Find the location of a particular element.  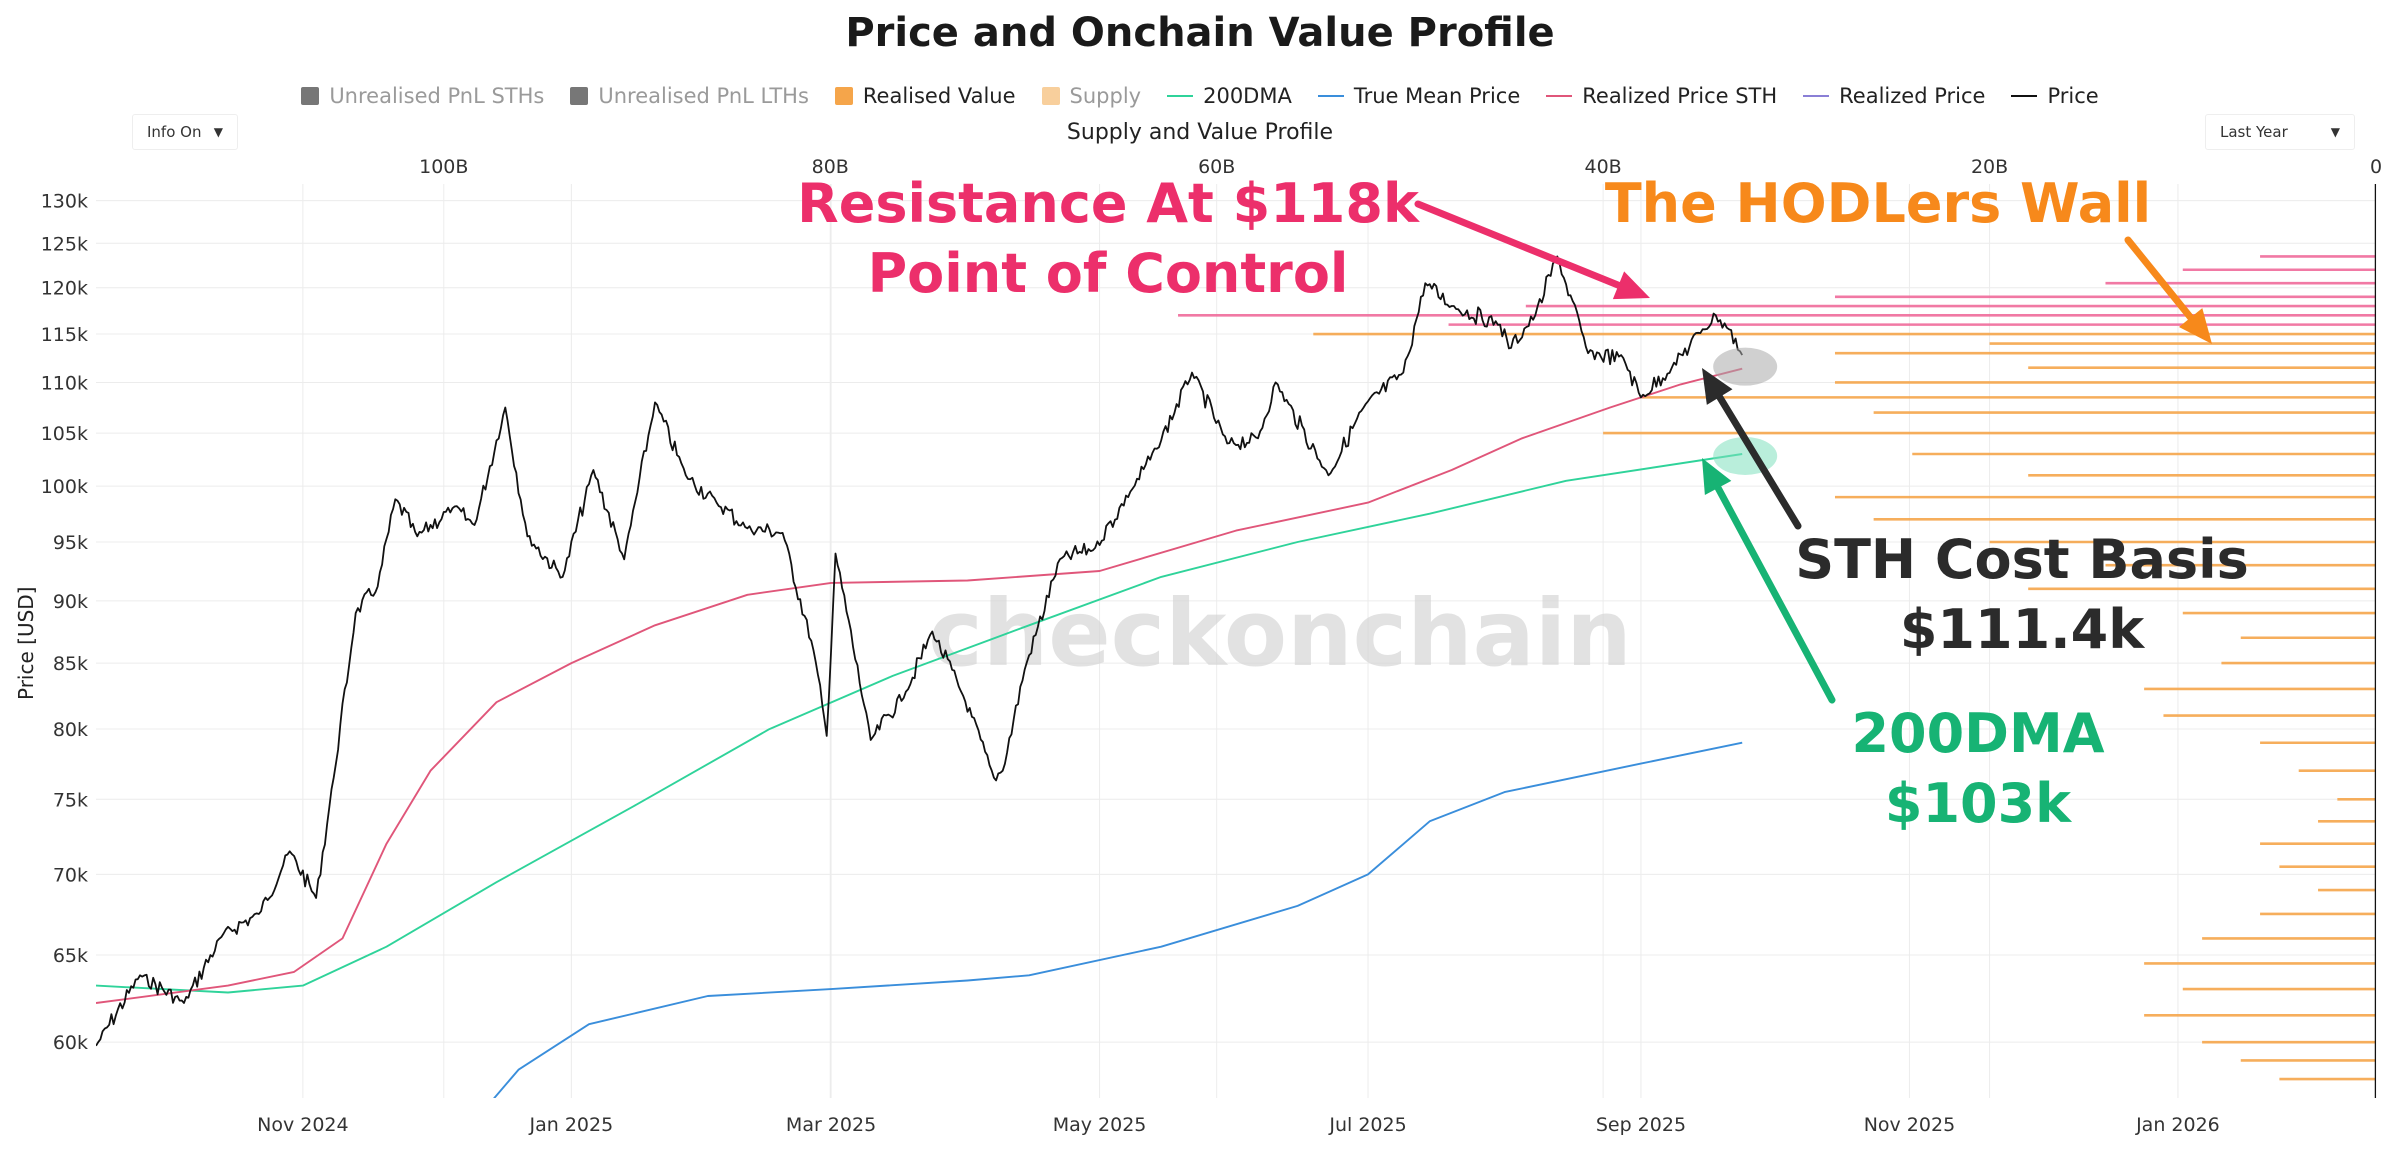

y-tick-label: 115k is located at coordinates (64, 335).